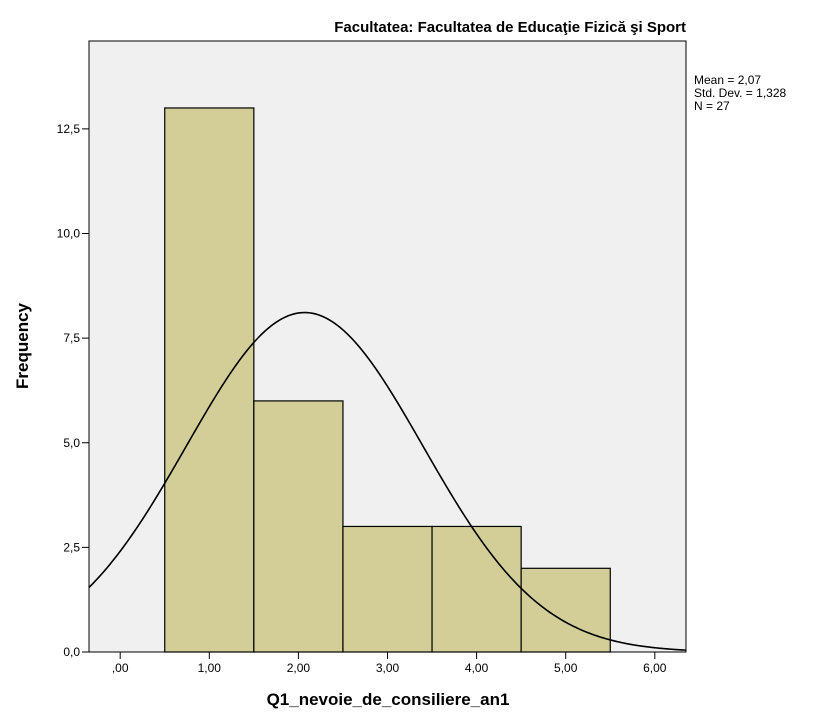 This screenshot has height=718, width=819. Describe the element at coordinates (299, 668) in the screenshot. I see `x-tick-label-2: 2,00` at that location.